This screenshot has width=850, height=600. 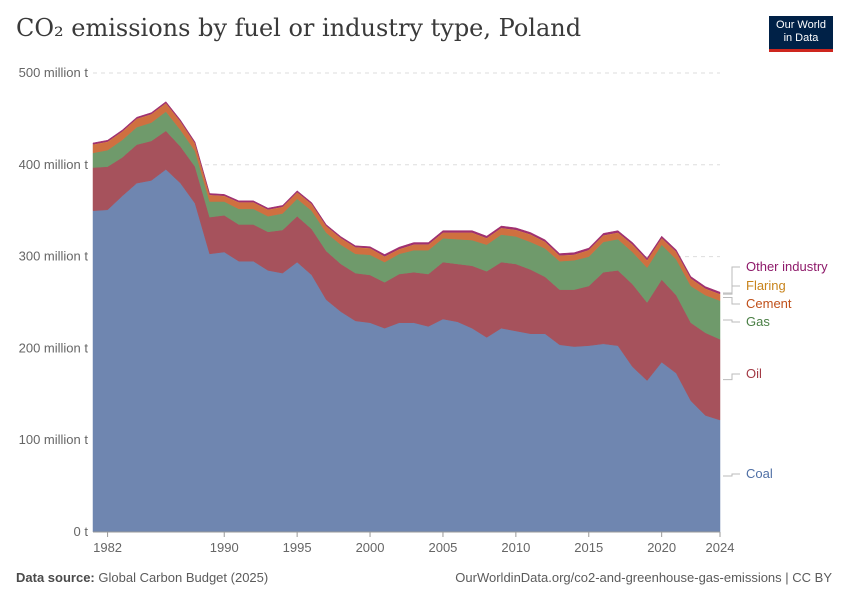 What do you see at coordinates (759, 473) in the screenshot?
I see `series-label-coal: Coal` at bounding box center [759, 473].